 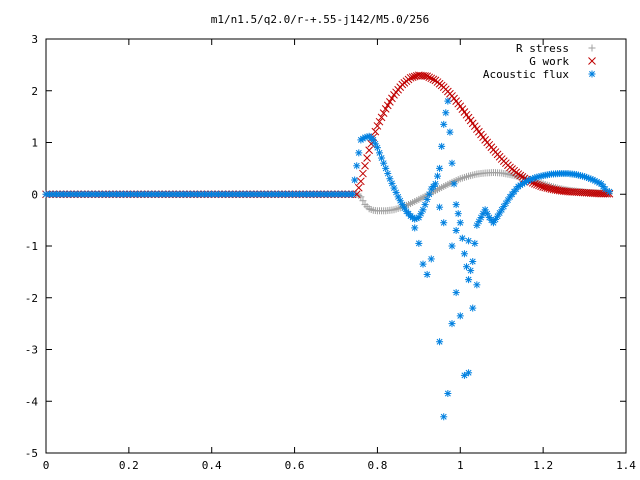 What do you see at coordinates (129, 465) in the screenshot?
I see `x-tick-label: 0.2` at bounding box center [129, 465].